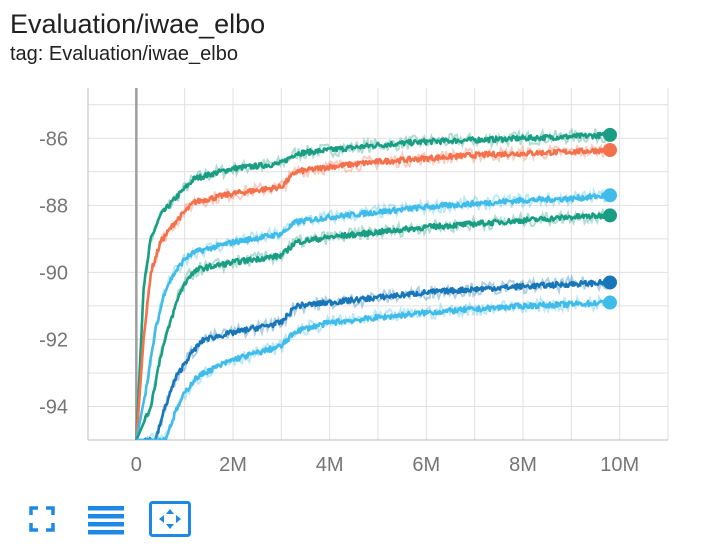 The image size is (712, 548). Describe the element at coordinates (610, 195) in the screenshot. I see `series-2-endpoint` at that location.